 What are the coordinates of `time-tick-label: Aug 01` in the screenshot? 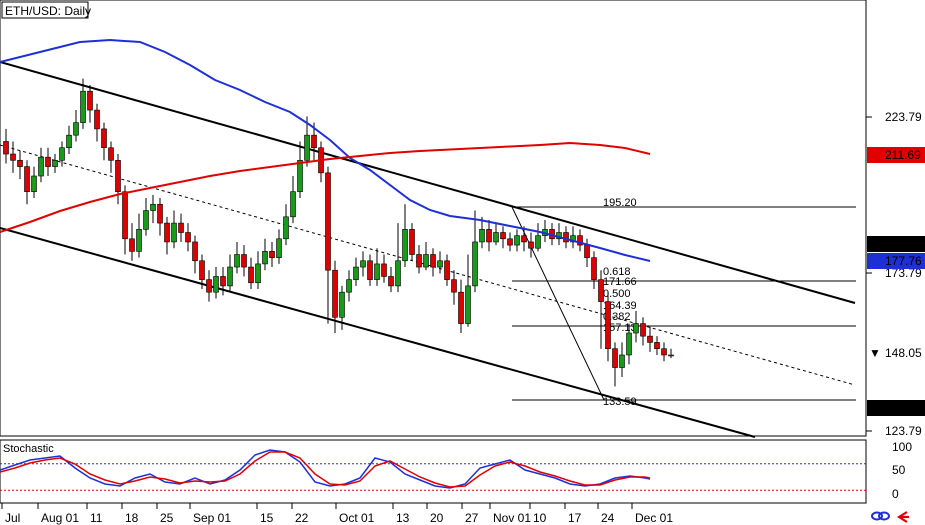 It's located at (60, 518).